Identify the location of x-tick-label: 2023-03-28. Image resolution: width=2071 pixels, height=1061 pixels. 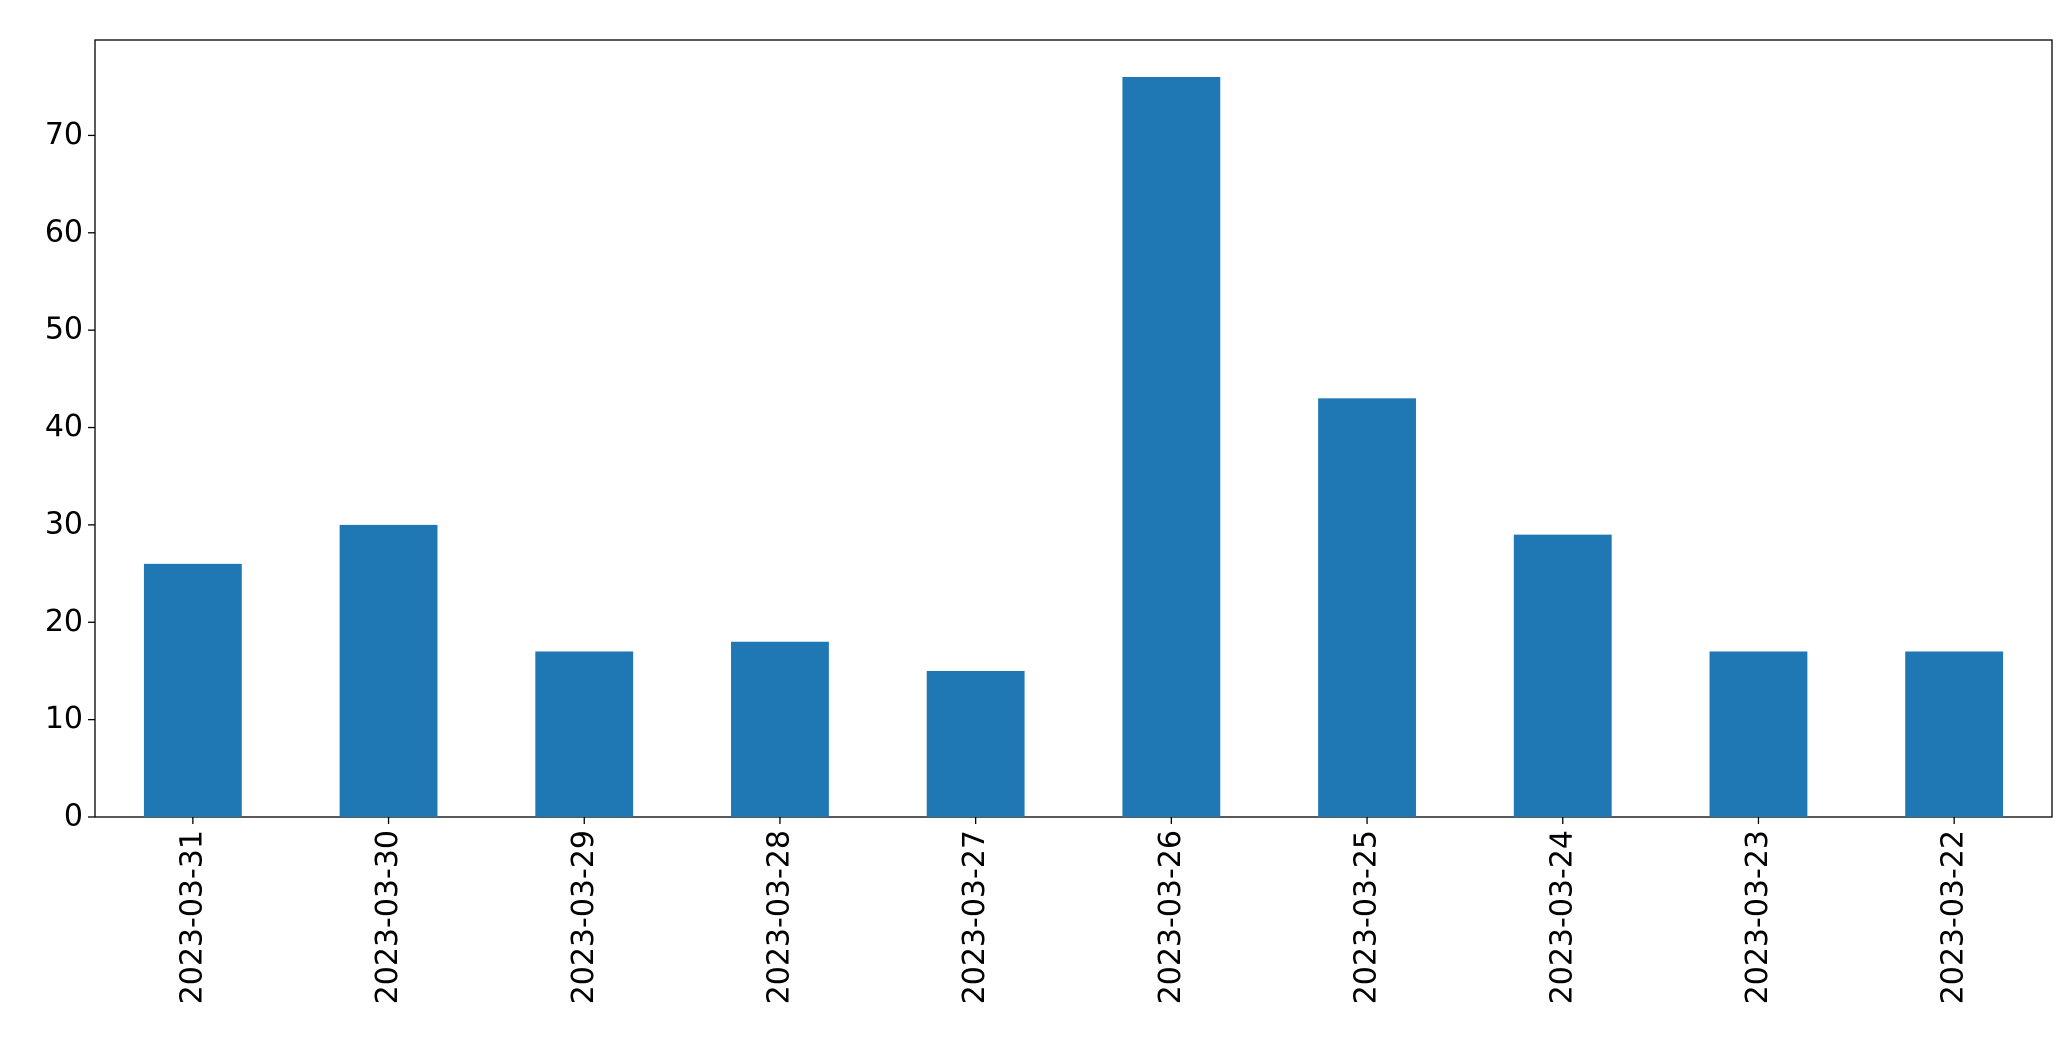
(778, 917).